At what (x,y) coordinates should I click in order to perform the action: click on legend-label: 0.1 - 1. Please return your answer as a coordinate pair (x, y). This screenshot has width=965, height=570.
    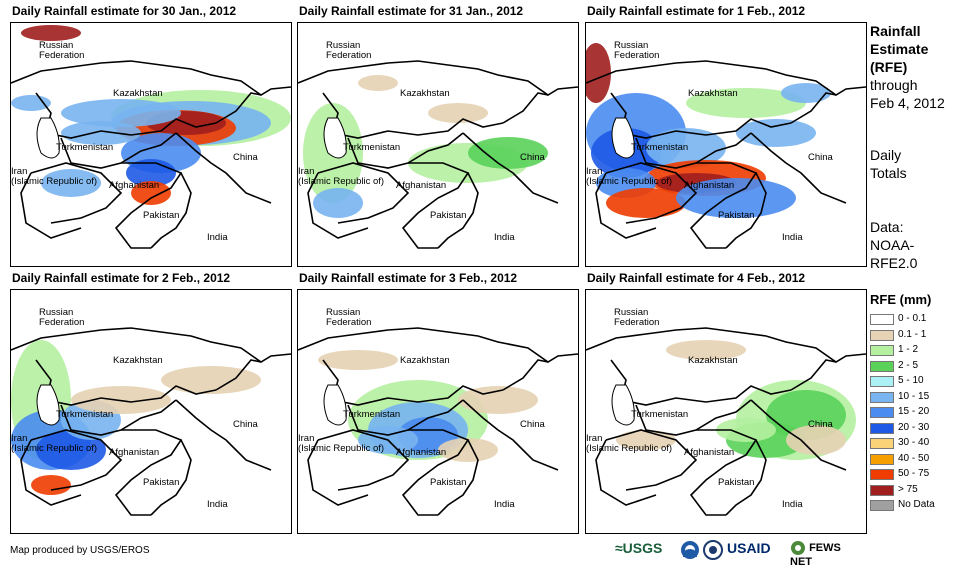
    Looking at the image, I should click on (912, 334).